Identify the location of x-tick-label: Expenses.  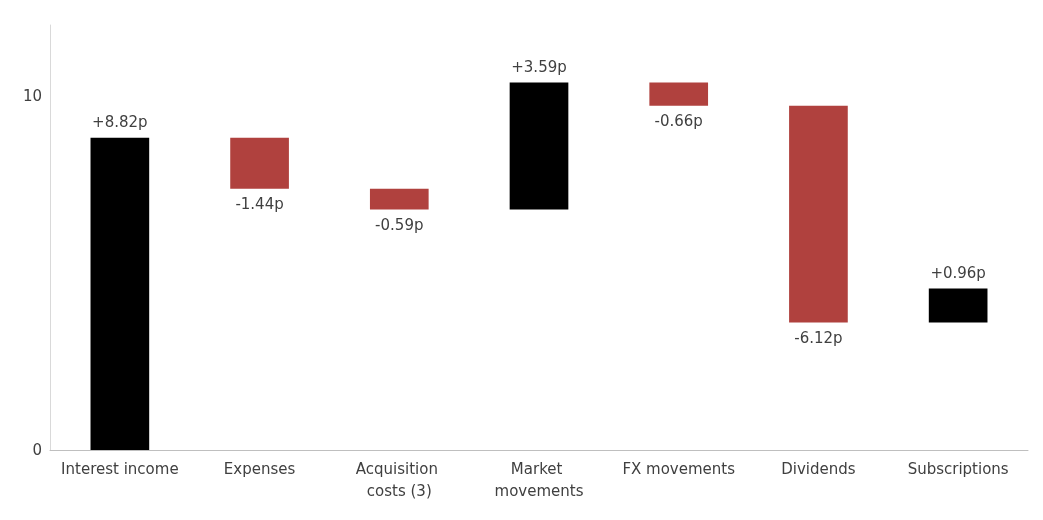
(259, 469).